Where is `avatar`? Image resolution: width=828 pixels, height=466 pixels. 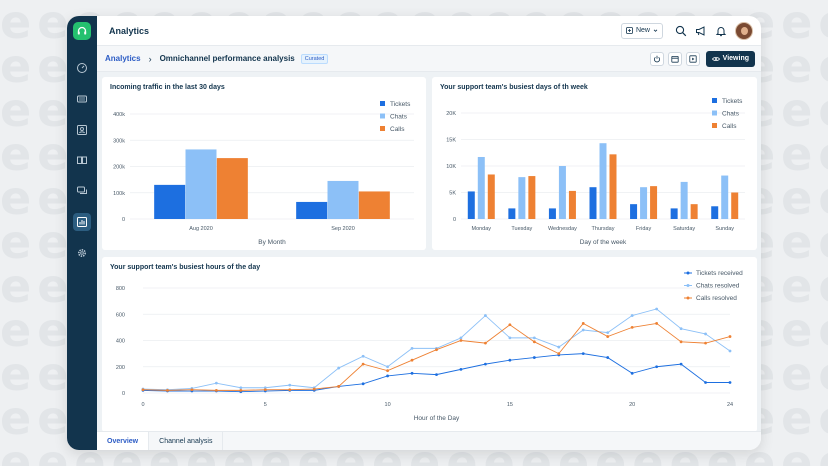
avatar is located at coordinates (744, 30).